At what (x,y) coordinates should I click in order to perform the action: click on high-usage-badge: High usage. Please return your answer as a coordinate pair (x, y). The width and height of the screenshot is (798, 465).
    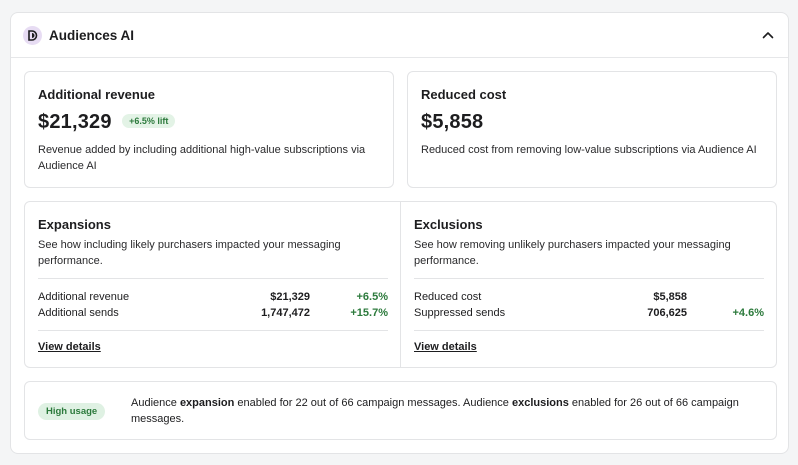
    Looking at the image, I should click on (72, 411).